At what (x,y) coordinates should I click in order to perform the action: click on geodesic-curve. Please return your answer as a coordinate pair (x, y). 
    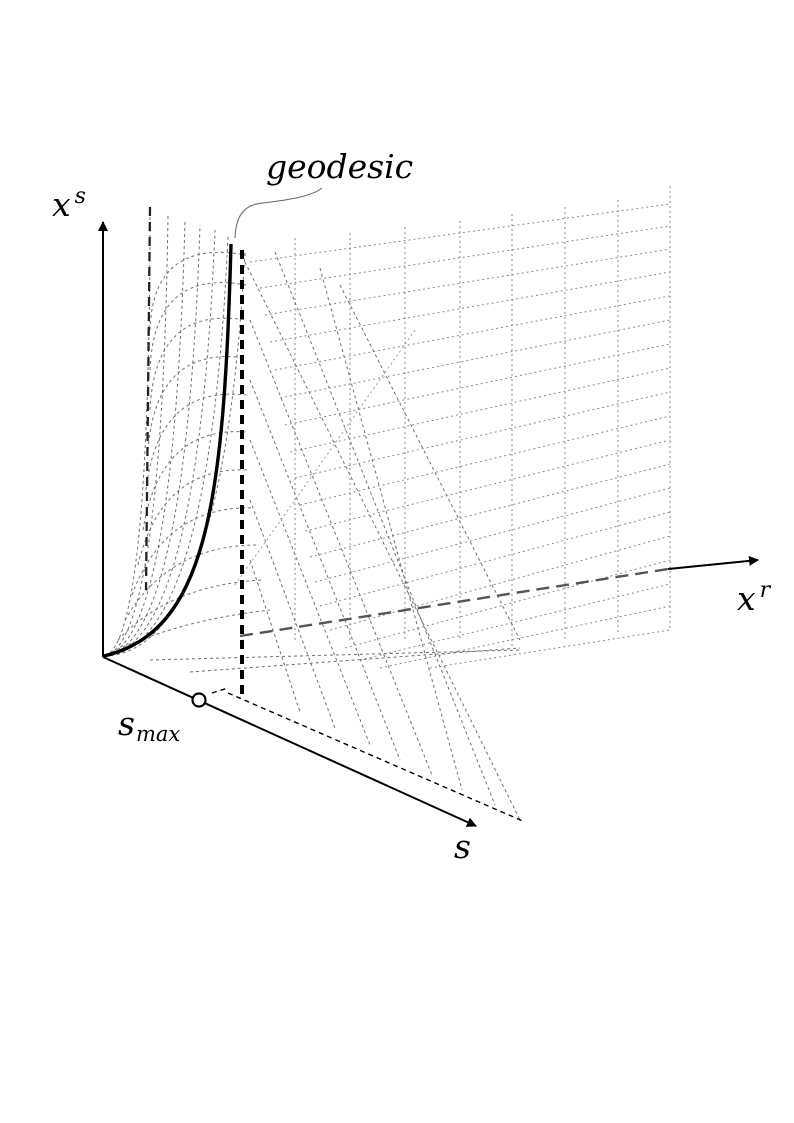
    Looking at the image, I should click on (168, 450).